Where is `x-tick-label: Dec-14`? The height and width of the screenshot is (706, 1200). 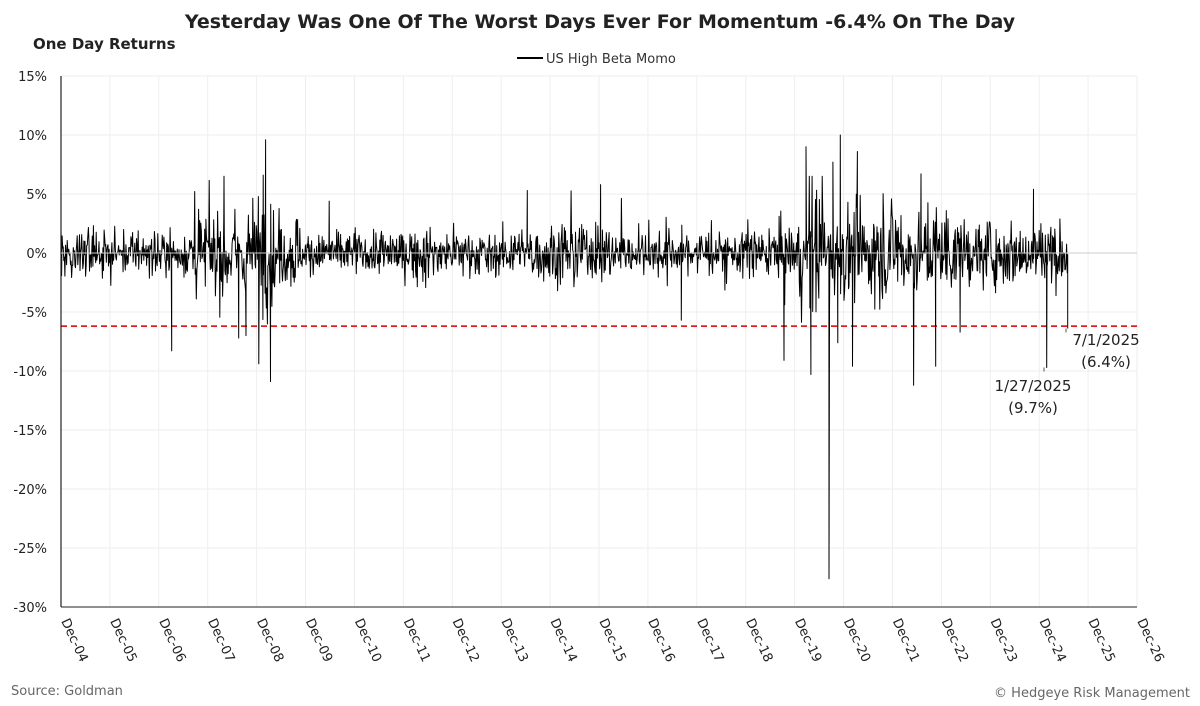
x-tick-label: Dec-14 is located at coordinates (562, 640).